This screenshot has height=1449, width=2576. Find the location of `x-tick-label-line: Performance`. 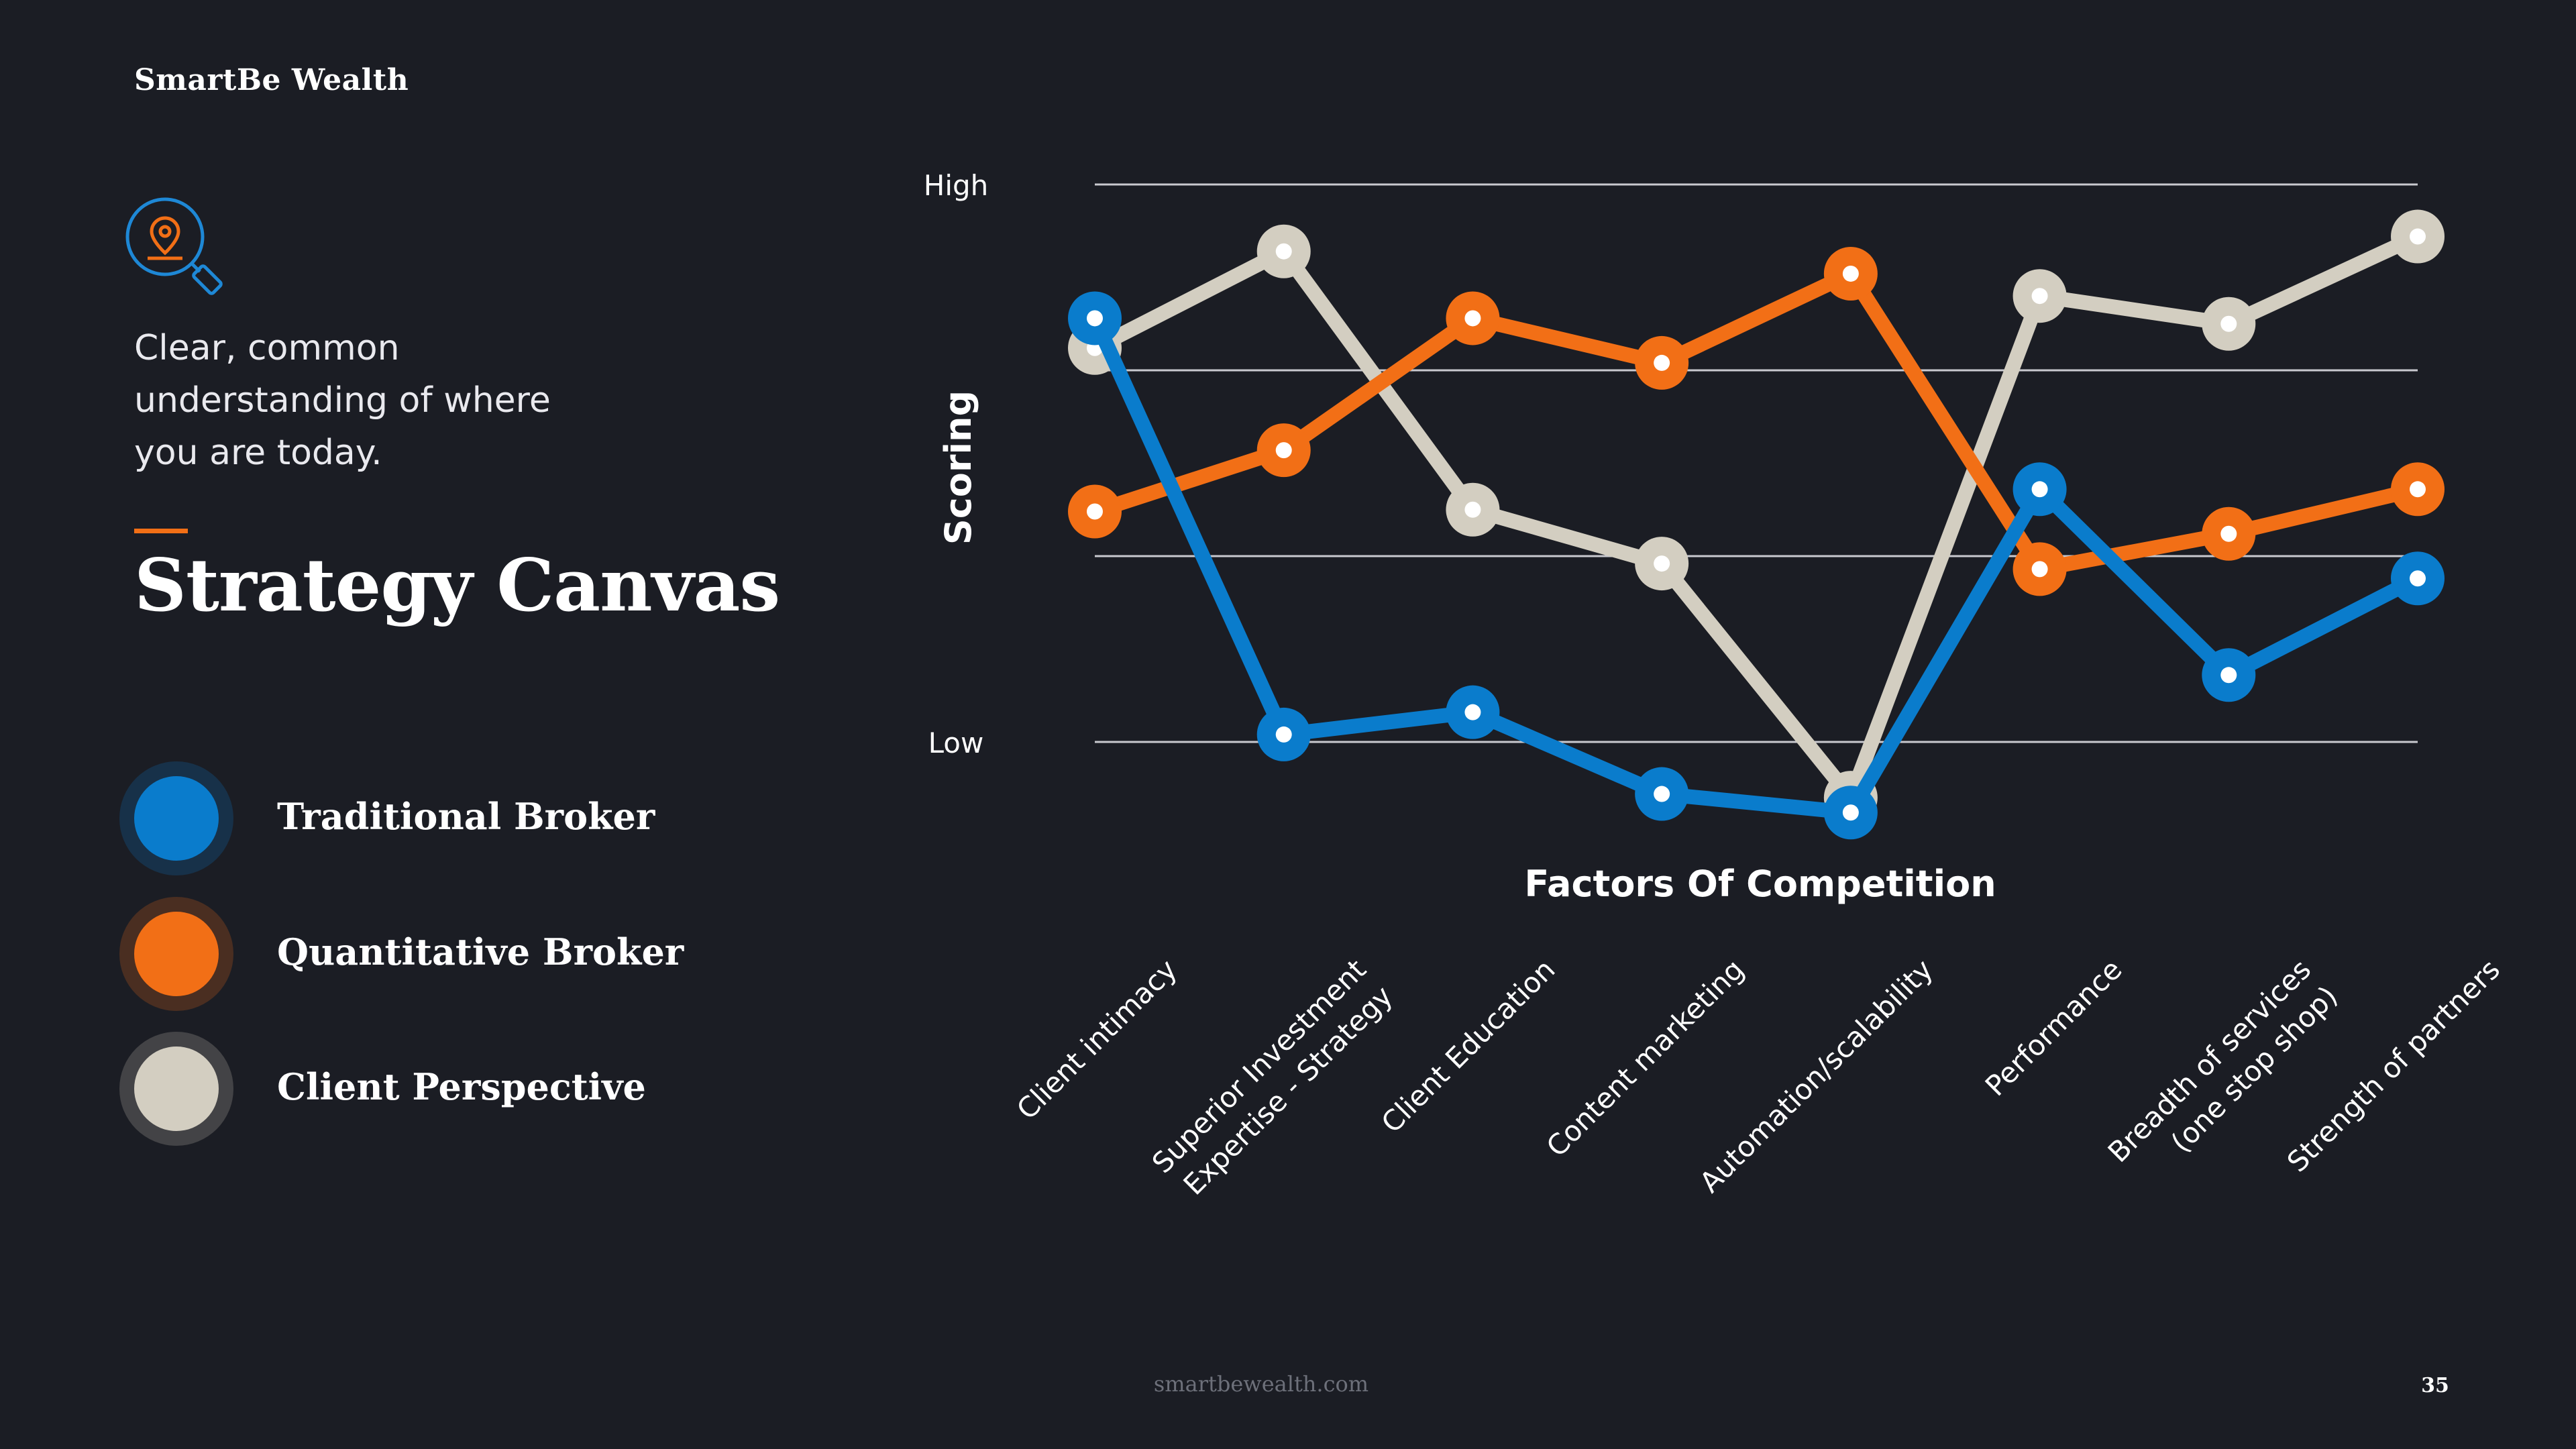

x-tick-label-line: Performance is located at coordinates (2054, 1027).